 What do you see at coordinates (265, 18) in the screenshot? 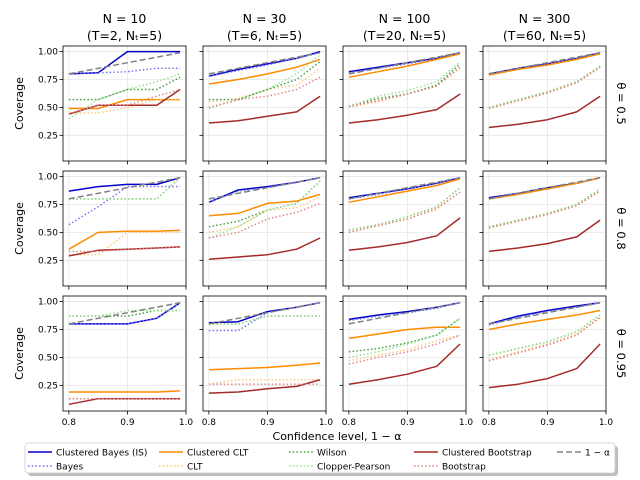
I see `column-title-line1: N = 30` at bounding box center [265, 18].